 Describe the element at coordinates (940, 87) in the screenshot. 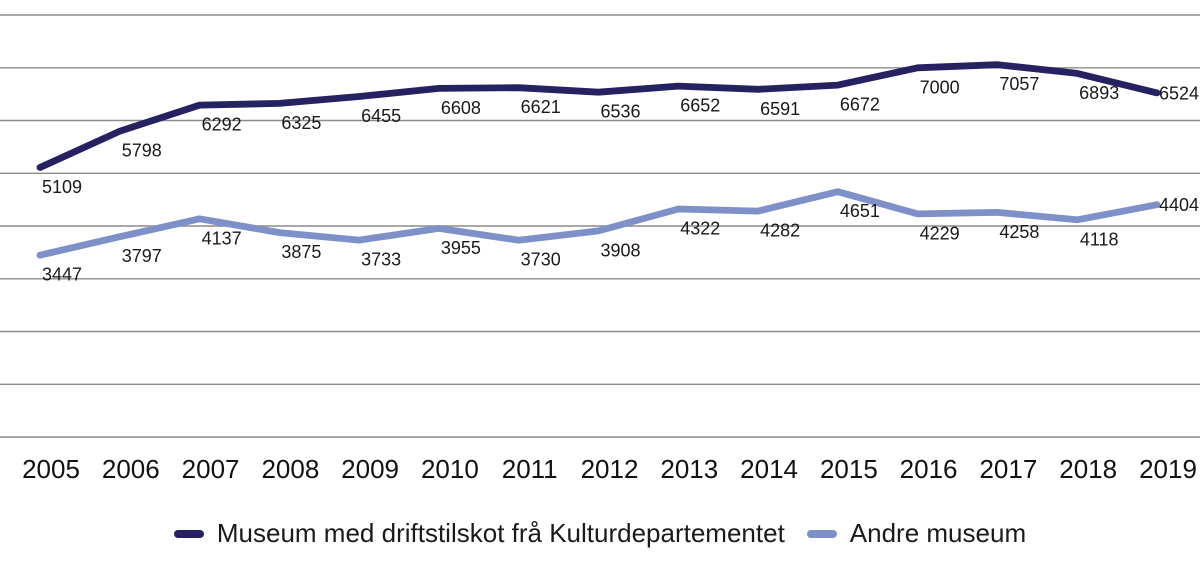

I see `data-label: 7000` at that location.